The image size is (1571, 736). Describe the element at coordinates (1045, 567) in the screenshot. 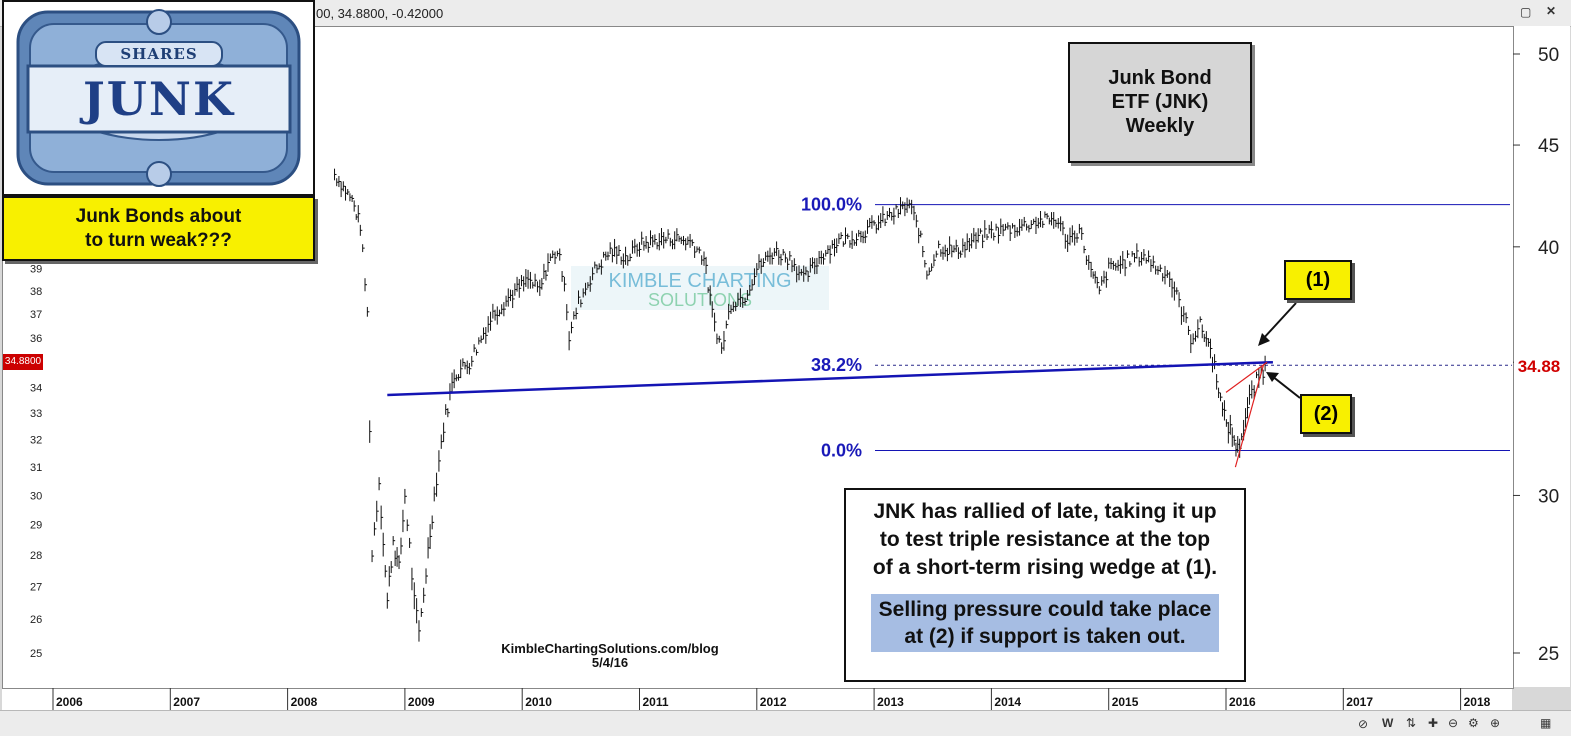

I see `note-line-3: of a short-term rising wedge at (1).` at that location.